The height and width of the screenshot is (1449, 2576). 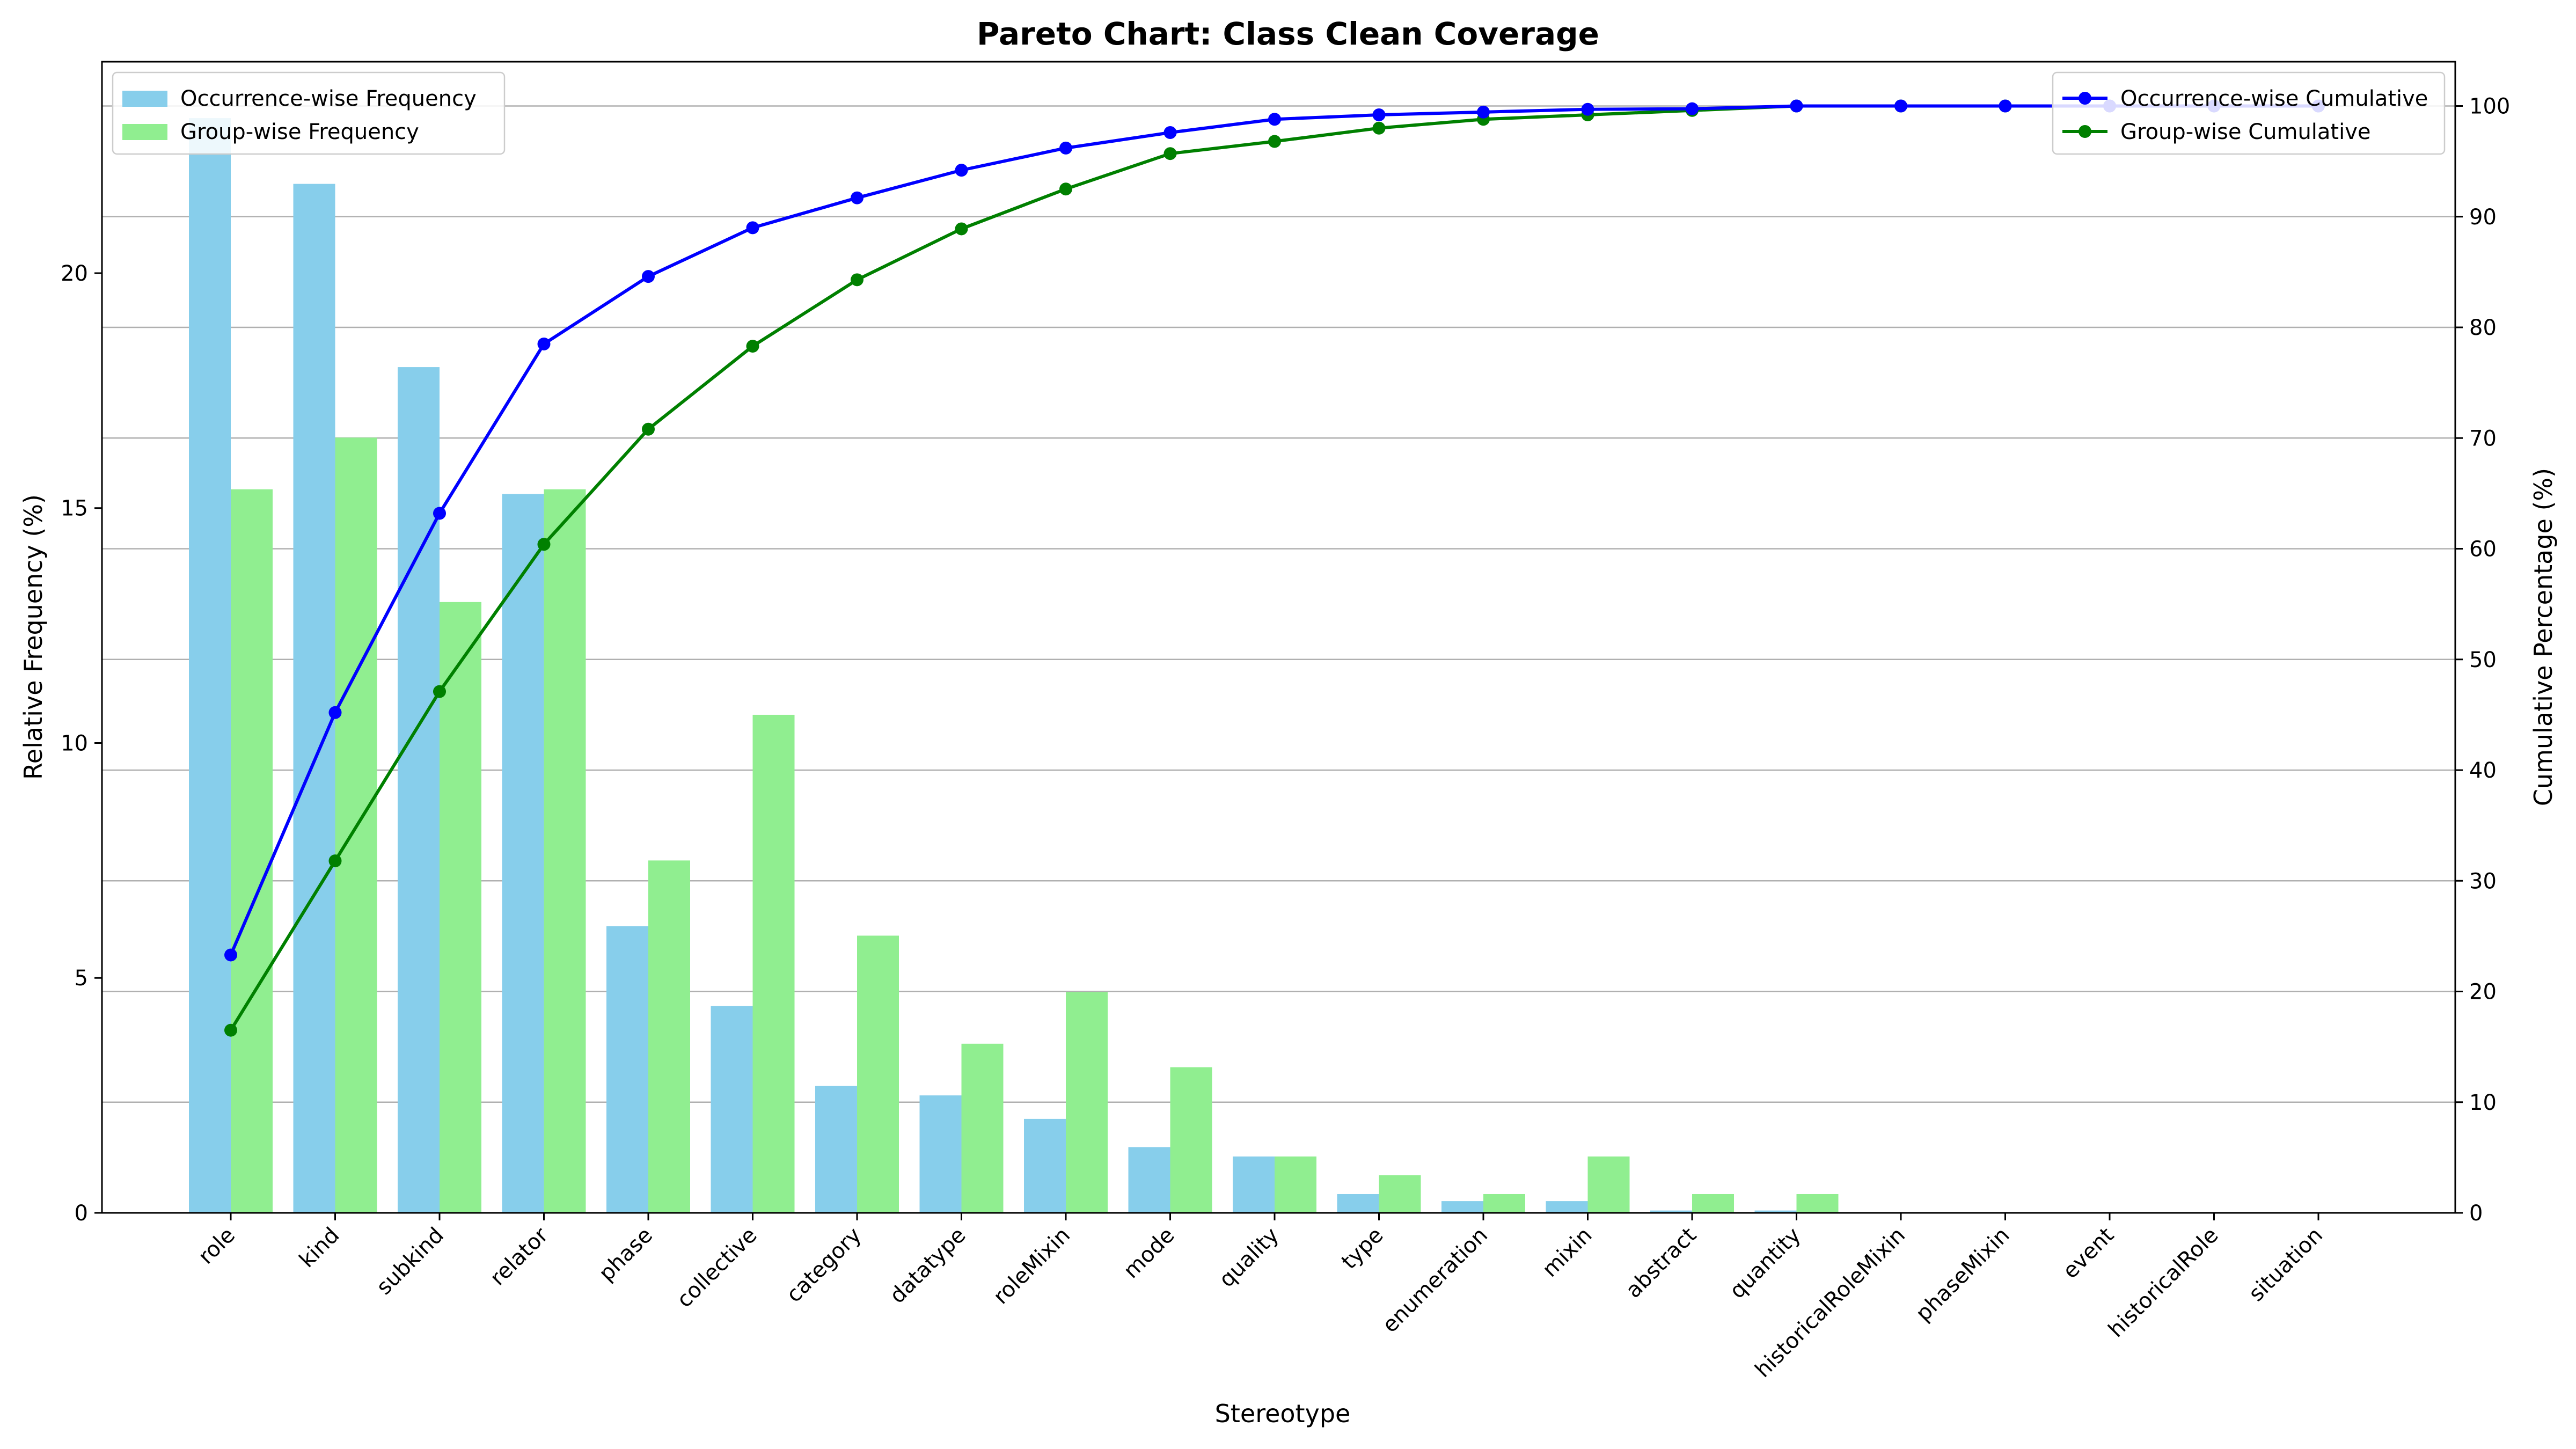 What do you see at coordinates (1362, 1249) in the screenshot?
I see `x-tick-label: type` at bounding box center [1362, 1249].